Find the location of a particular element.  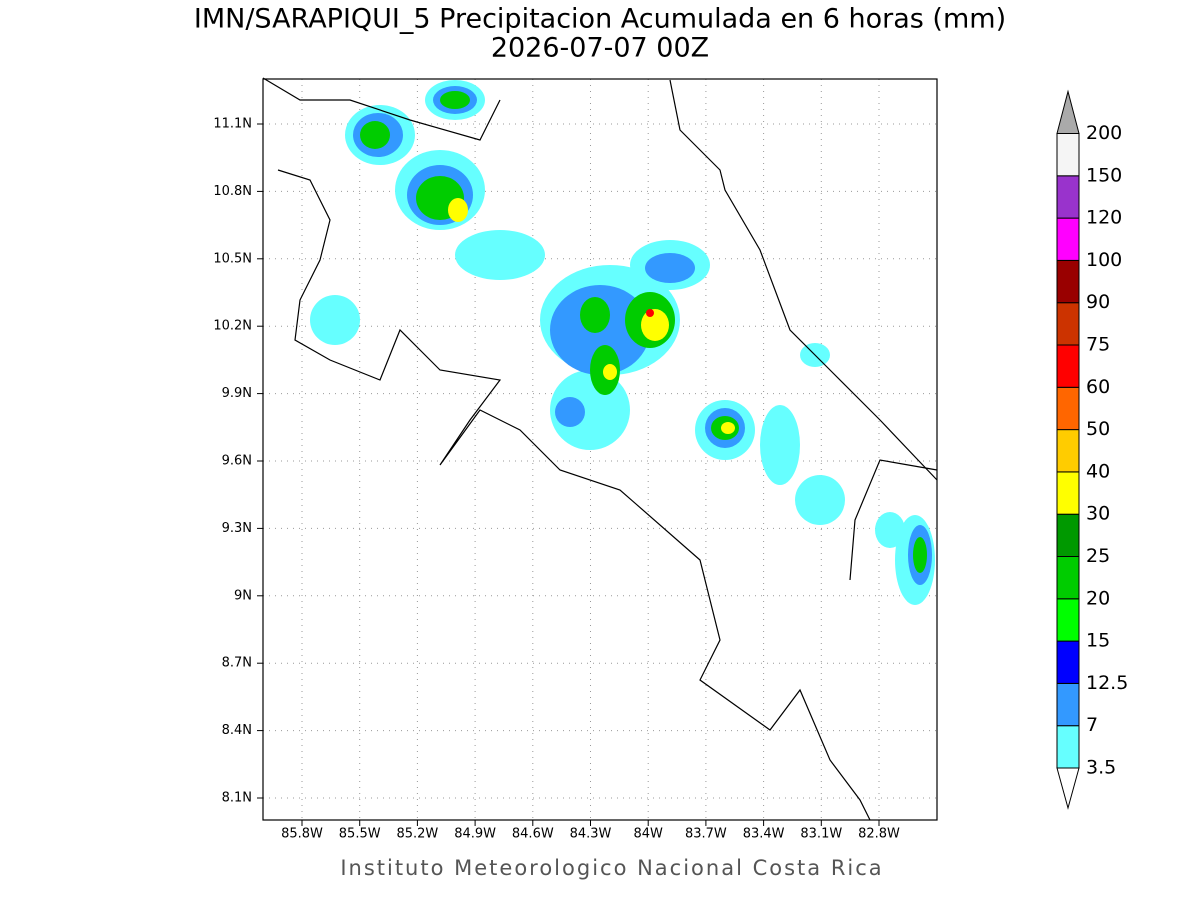

colorbar-under is located at coordinates (1068, 788).